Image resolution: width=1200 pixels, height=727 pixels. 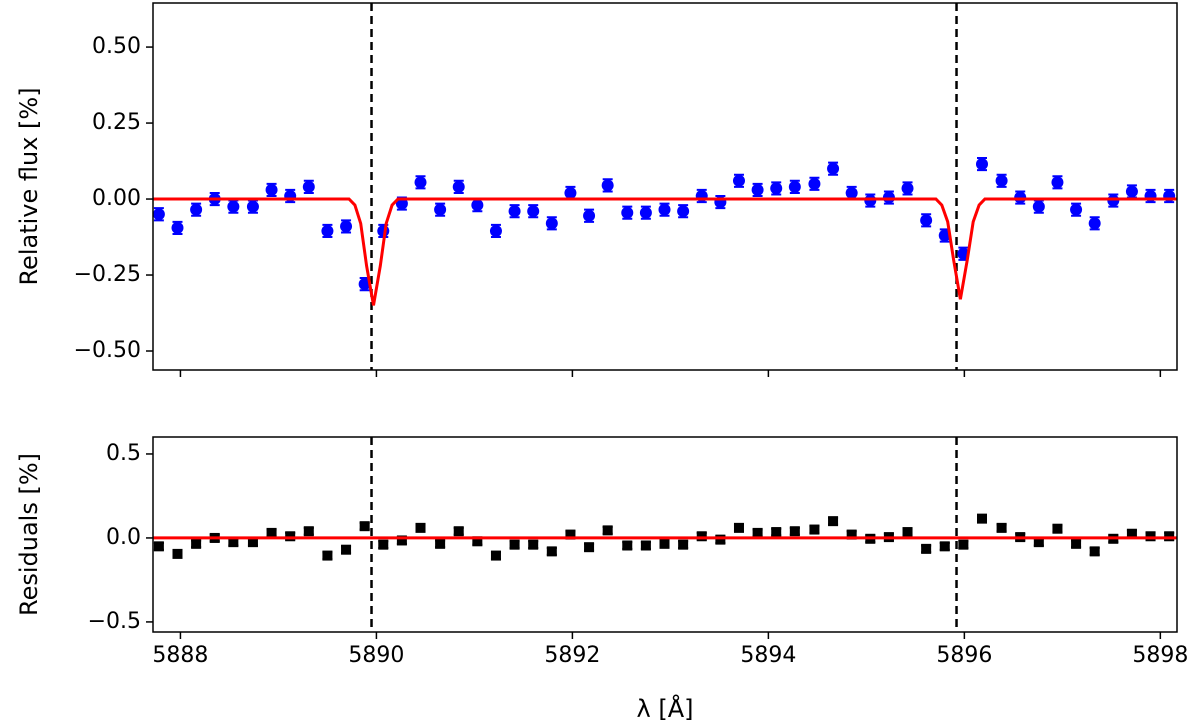 I want to click on y-tick-label: 0.5, so click(x=123, y=453).